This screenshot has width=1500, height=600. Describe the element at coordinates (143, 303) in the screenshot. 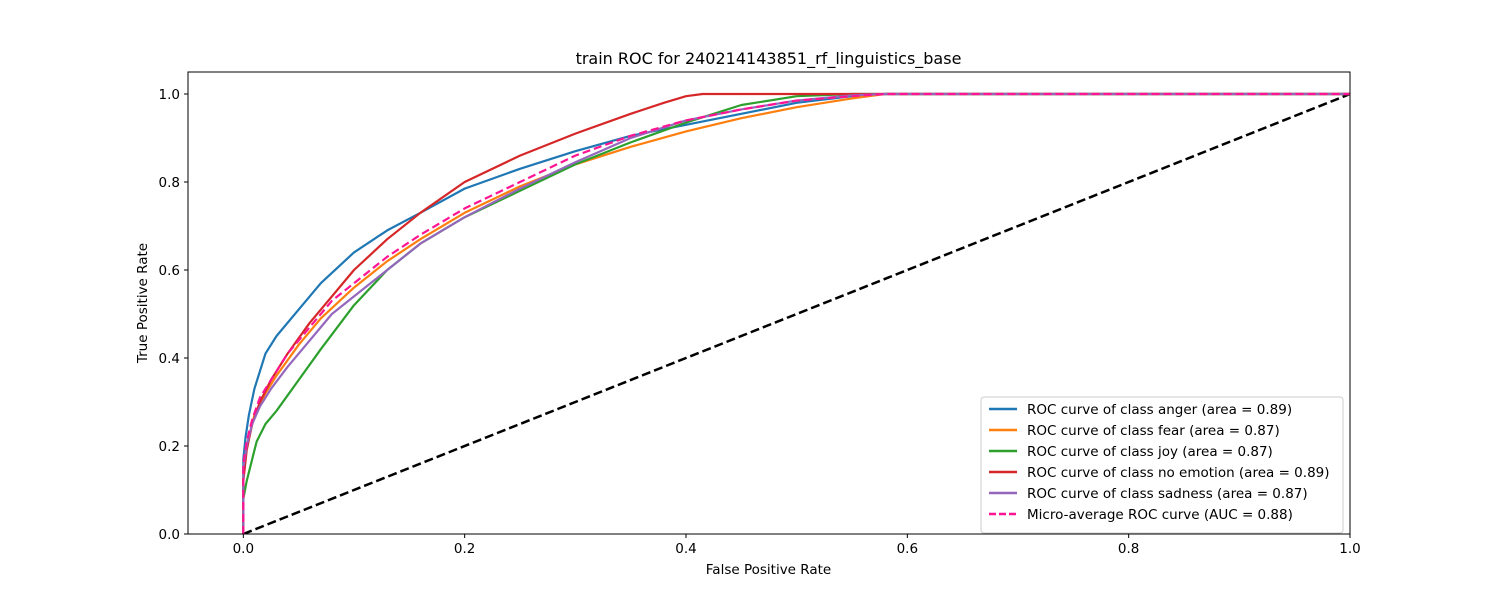

I see `y-axis-label: True Positive Rate` at that location.